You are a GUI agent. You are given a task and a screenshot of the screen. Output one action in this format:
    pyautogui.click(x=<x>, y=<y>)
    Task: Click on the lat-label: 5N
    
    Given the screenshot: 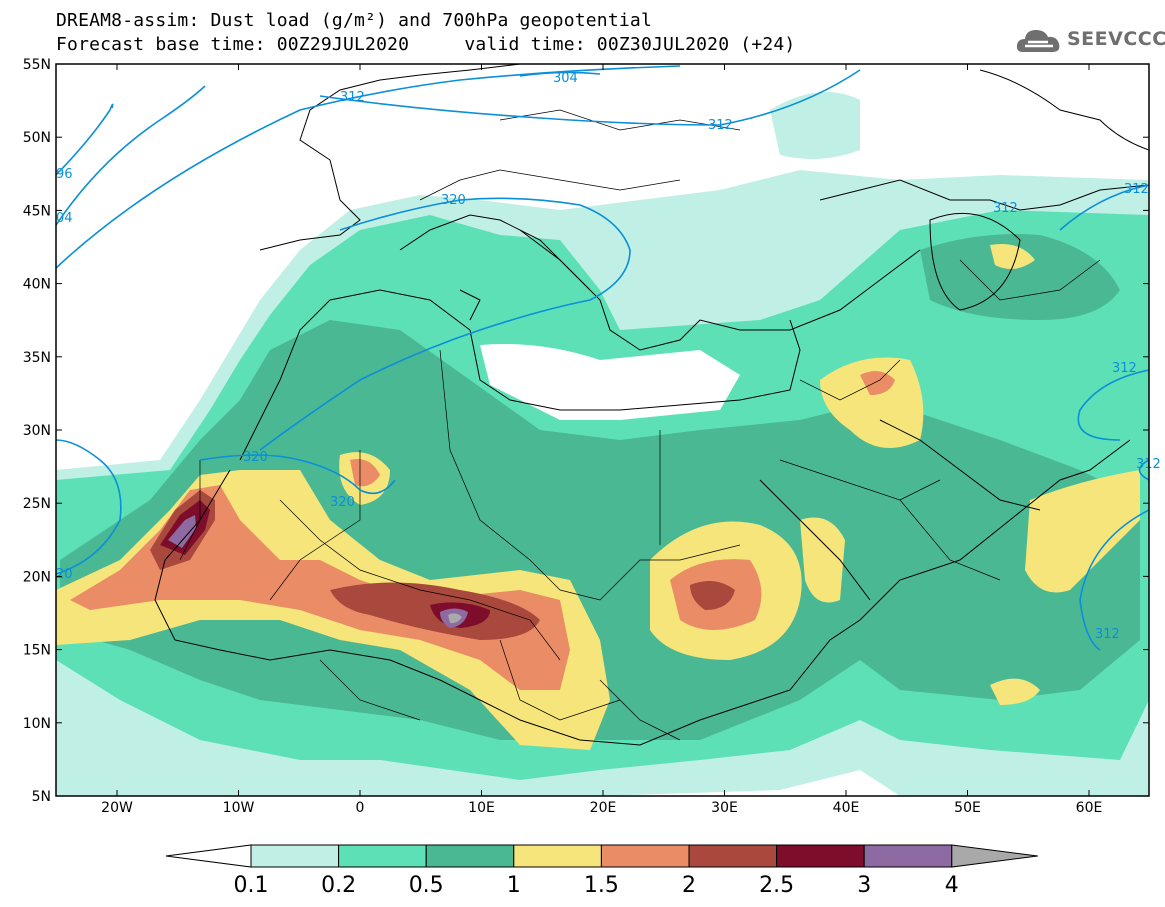 What is the action you would take?
    pyautogui.click(x=41, y=797)
    